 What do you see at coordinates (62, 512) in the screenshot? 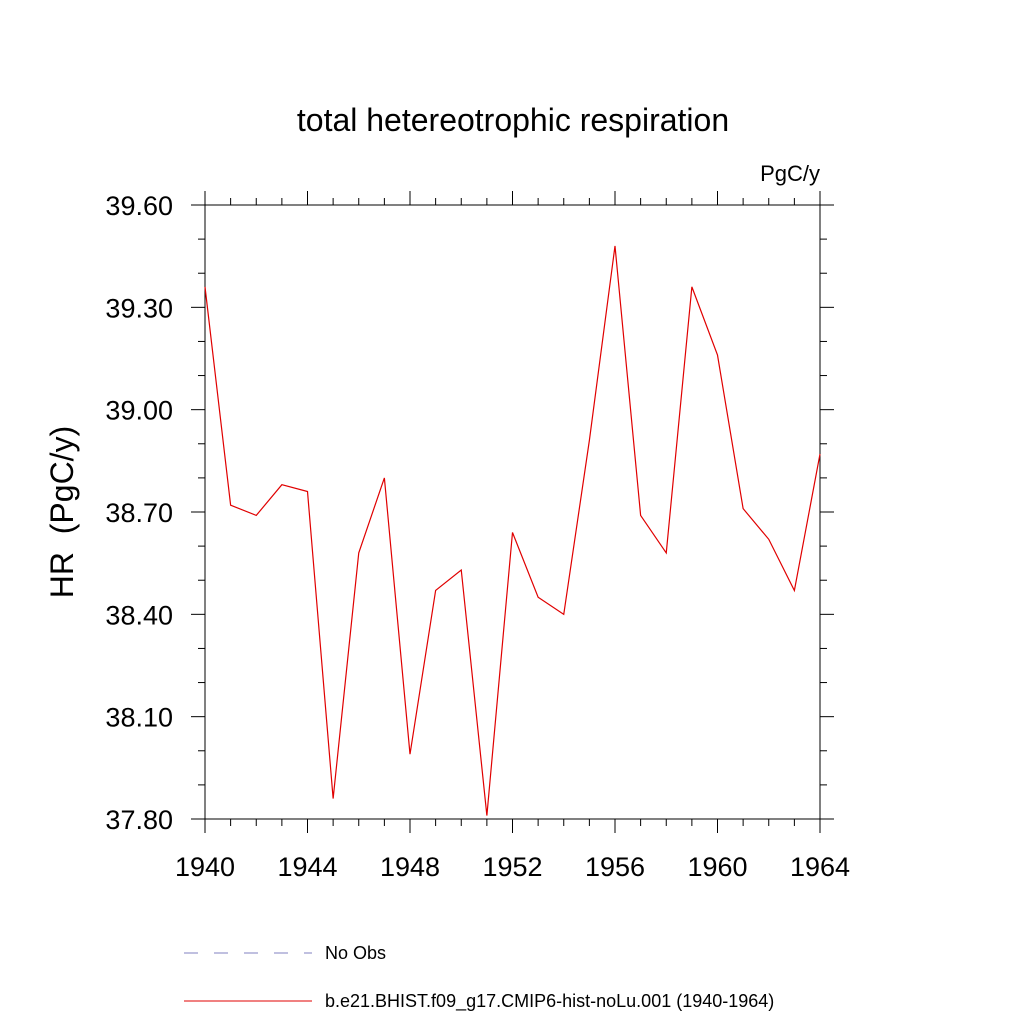
I see `y-axis-label: HR (PgC/y)` at bounding box center [62, 512].